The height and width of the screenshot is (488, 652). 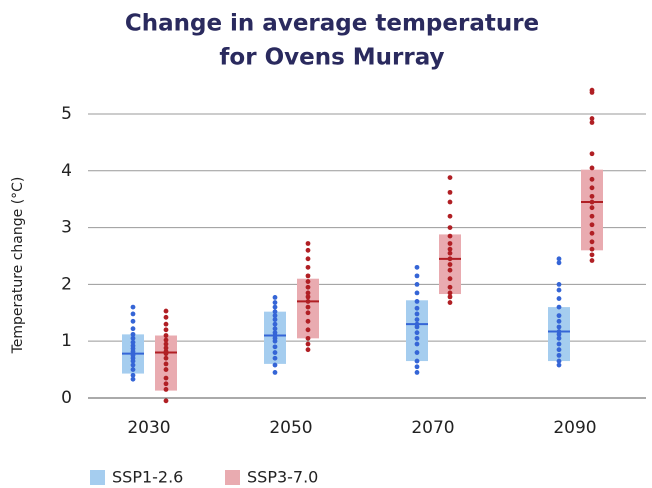 I want to click on y-tick-label: 1, so click(x=66, y=341).